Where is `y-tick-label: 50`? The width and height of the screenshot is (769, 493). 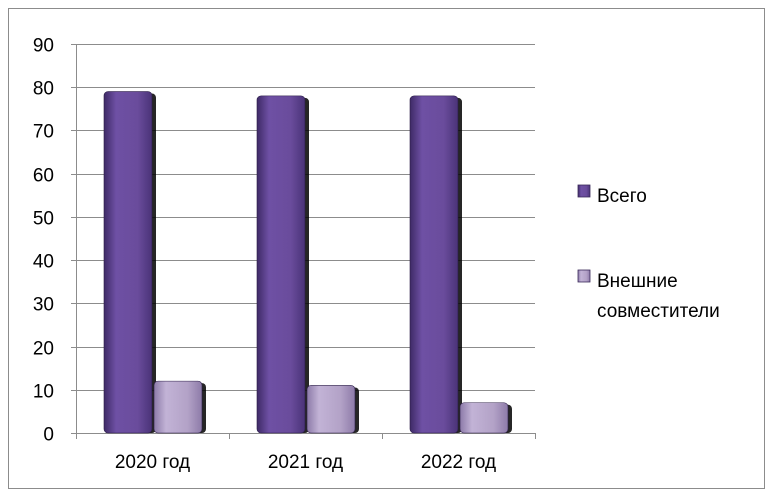 y-tick-label: 50 is located at coordinates (43, 219).